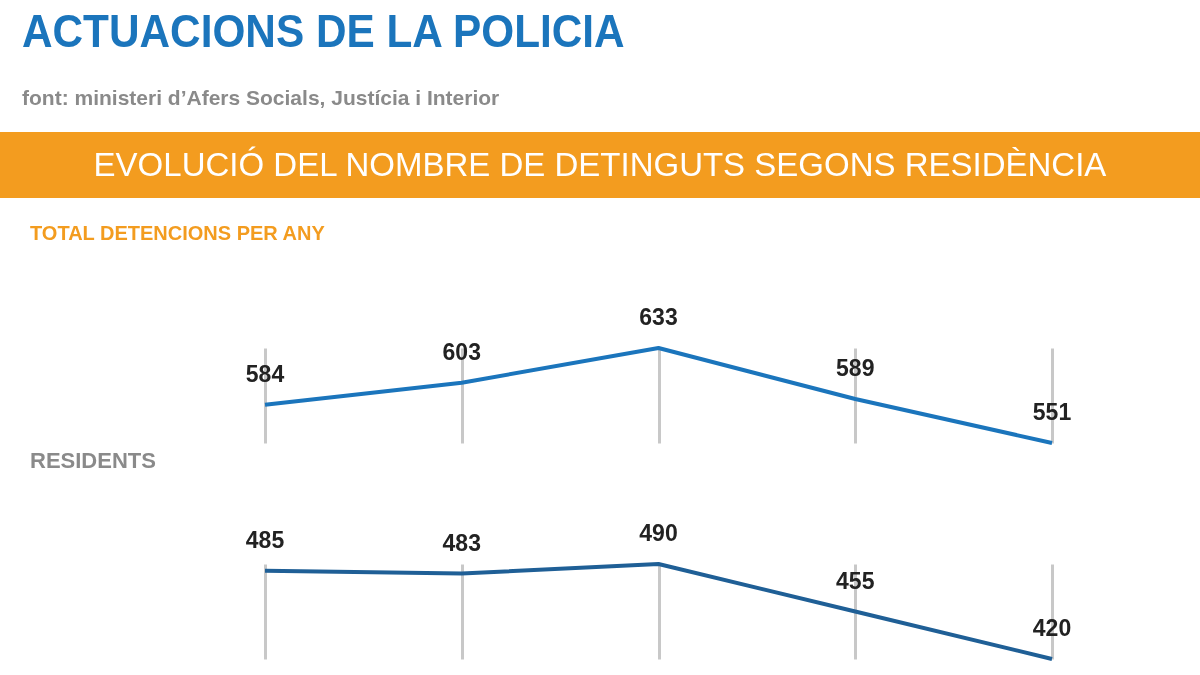 This screenshot has width=1200, height=675. Describe the element at coordinates (461, 351) in the screenshot. I see `data-label: 603` at that location.